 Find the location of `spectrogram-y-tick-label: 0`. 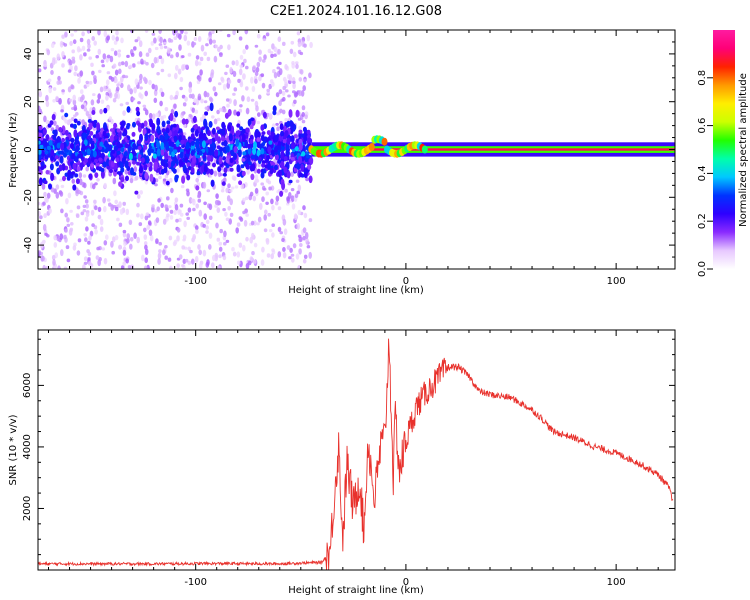

spectrogram-y-tick-label: 0 is located at coordinates (28, 149).